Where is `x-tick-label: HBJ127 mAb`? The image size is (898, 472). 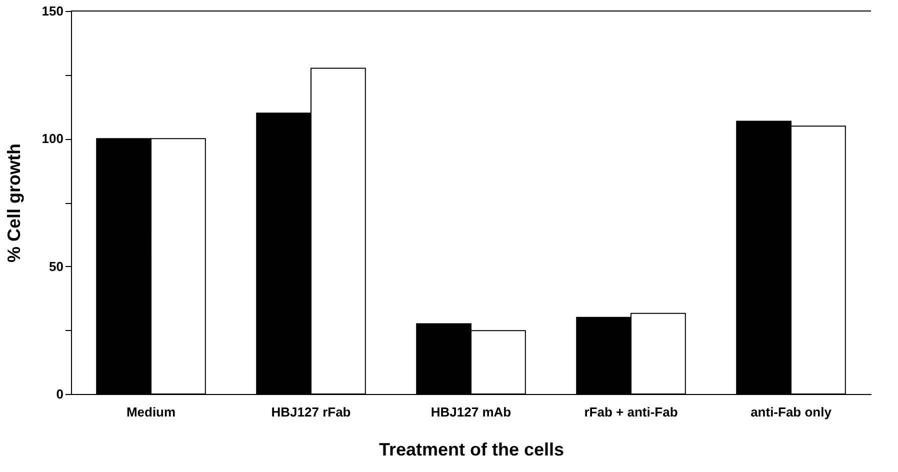
x-tick-label: HBJ127 mAb is located at coordinates (471, 412).